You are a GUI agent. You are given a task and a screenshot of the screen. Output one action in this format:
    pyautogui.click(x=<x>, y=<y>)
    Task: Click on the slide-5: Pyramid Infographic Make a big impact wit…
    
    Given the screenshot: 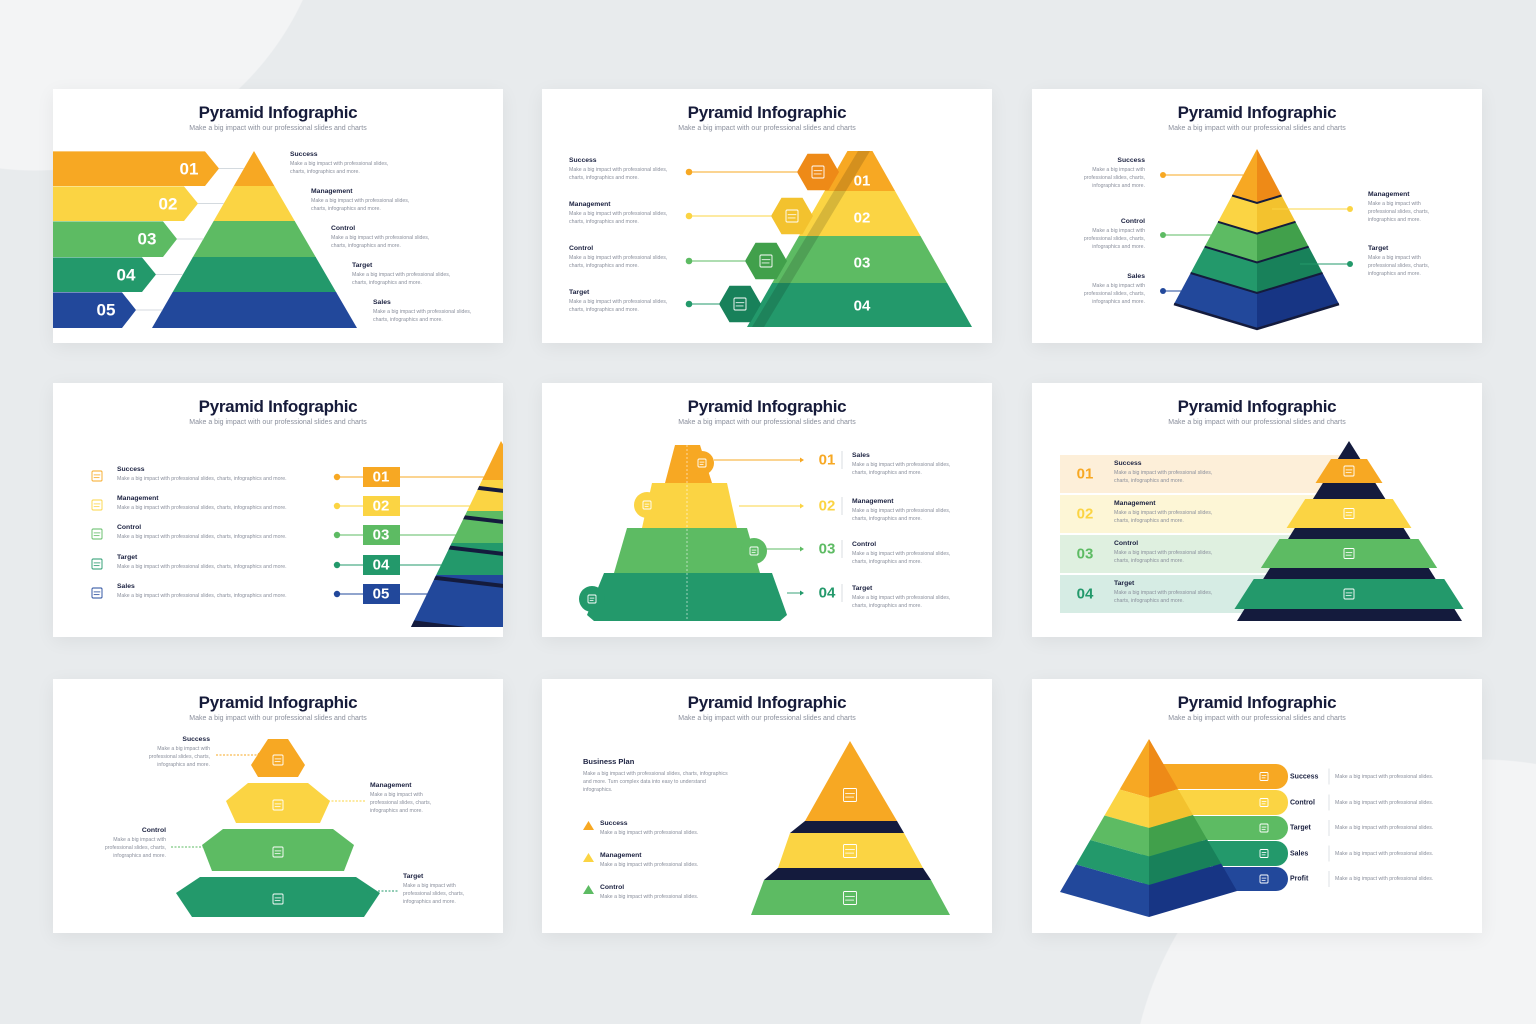 What is the action you would take?
    pyautogui.click(x=767, y=510)
    